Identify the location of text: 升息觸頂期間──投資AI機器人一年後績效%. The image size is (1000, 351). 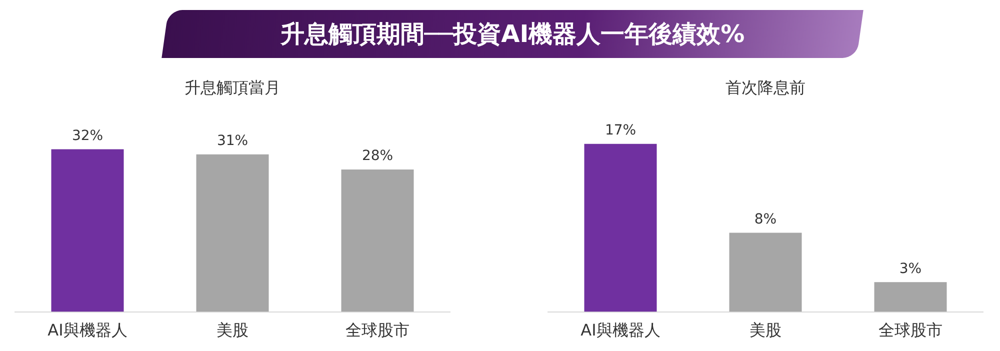
(512, 34).